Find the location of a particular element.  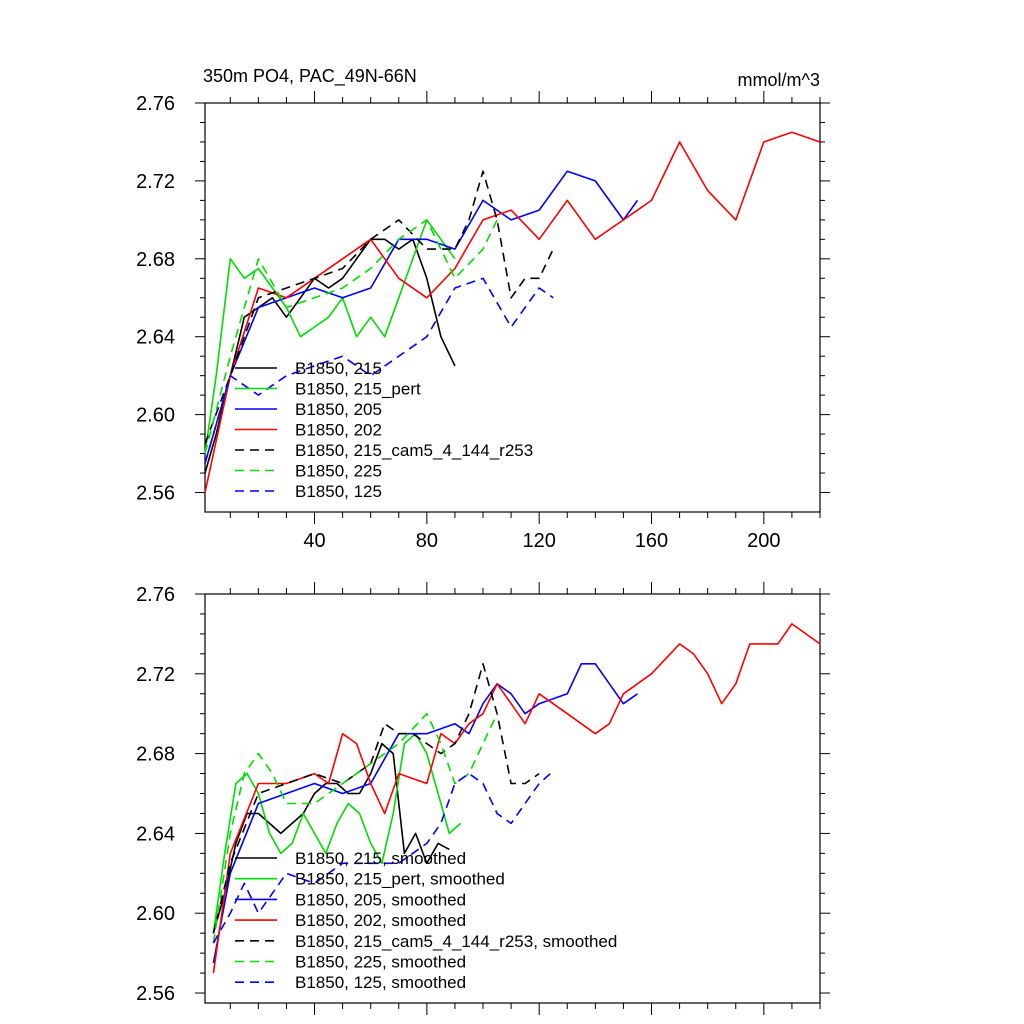

legend-label: B1850, 215, smoothed is located at coordinates (380, 858).